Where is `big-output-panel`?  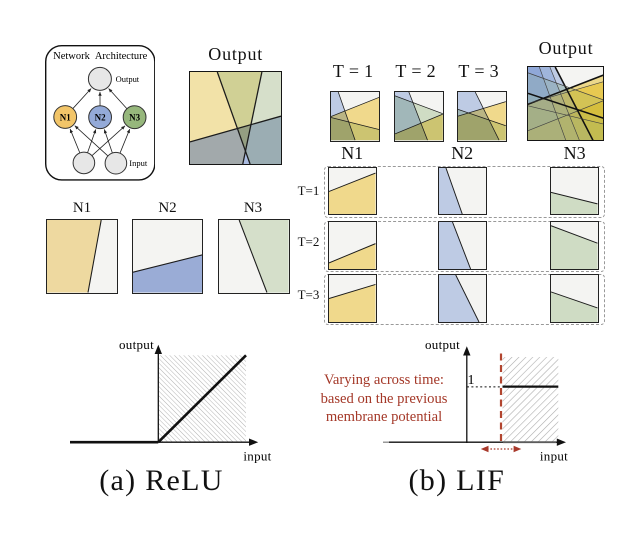 big-output-panel is located at coordinates (565, 103).